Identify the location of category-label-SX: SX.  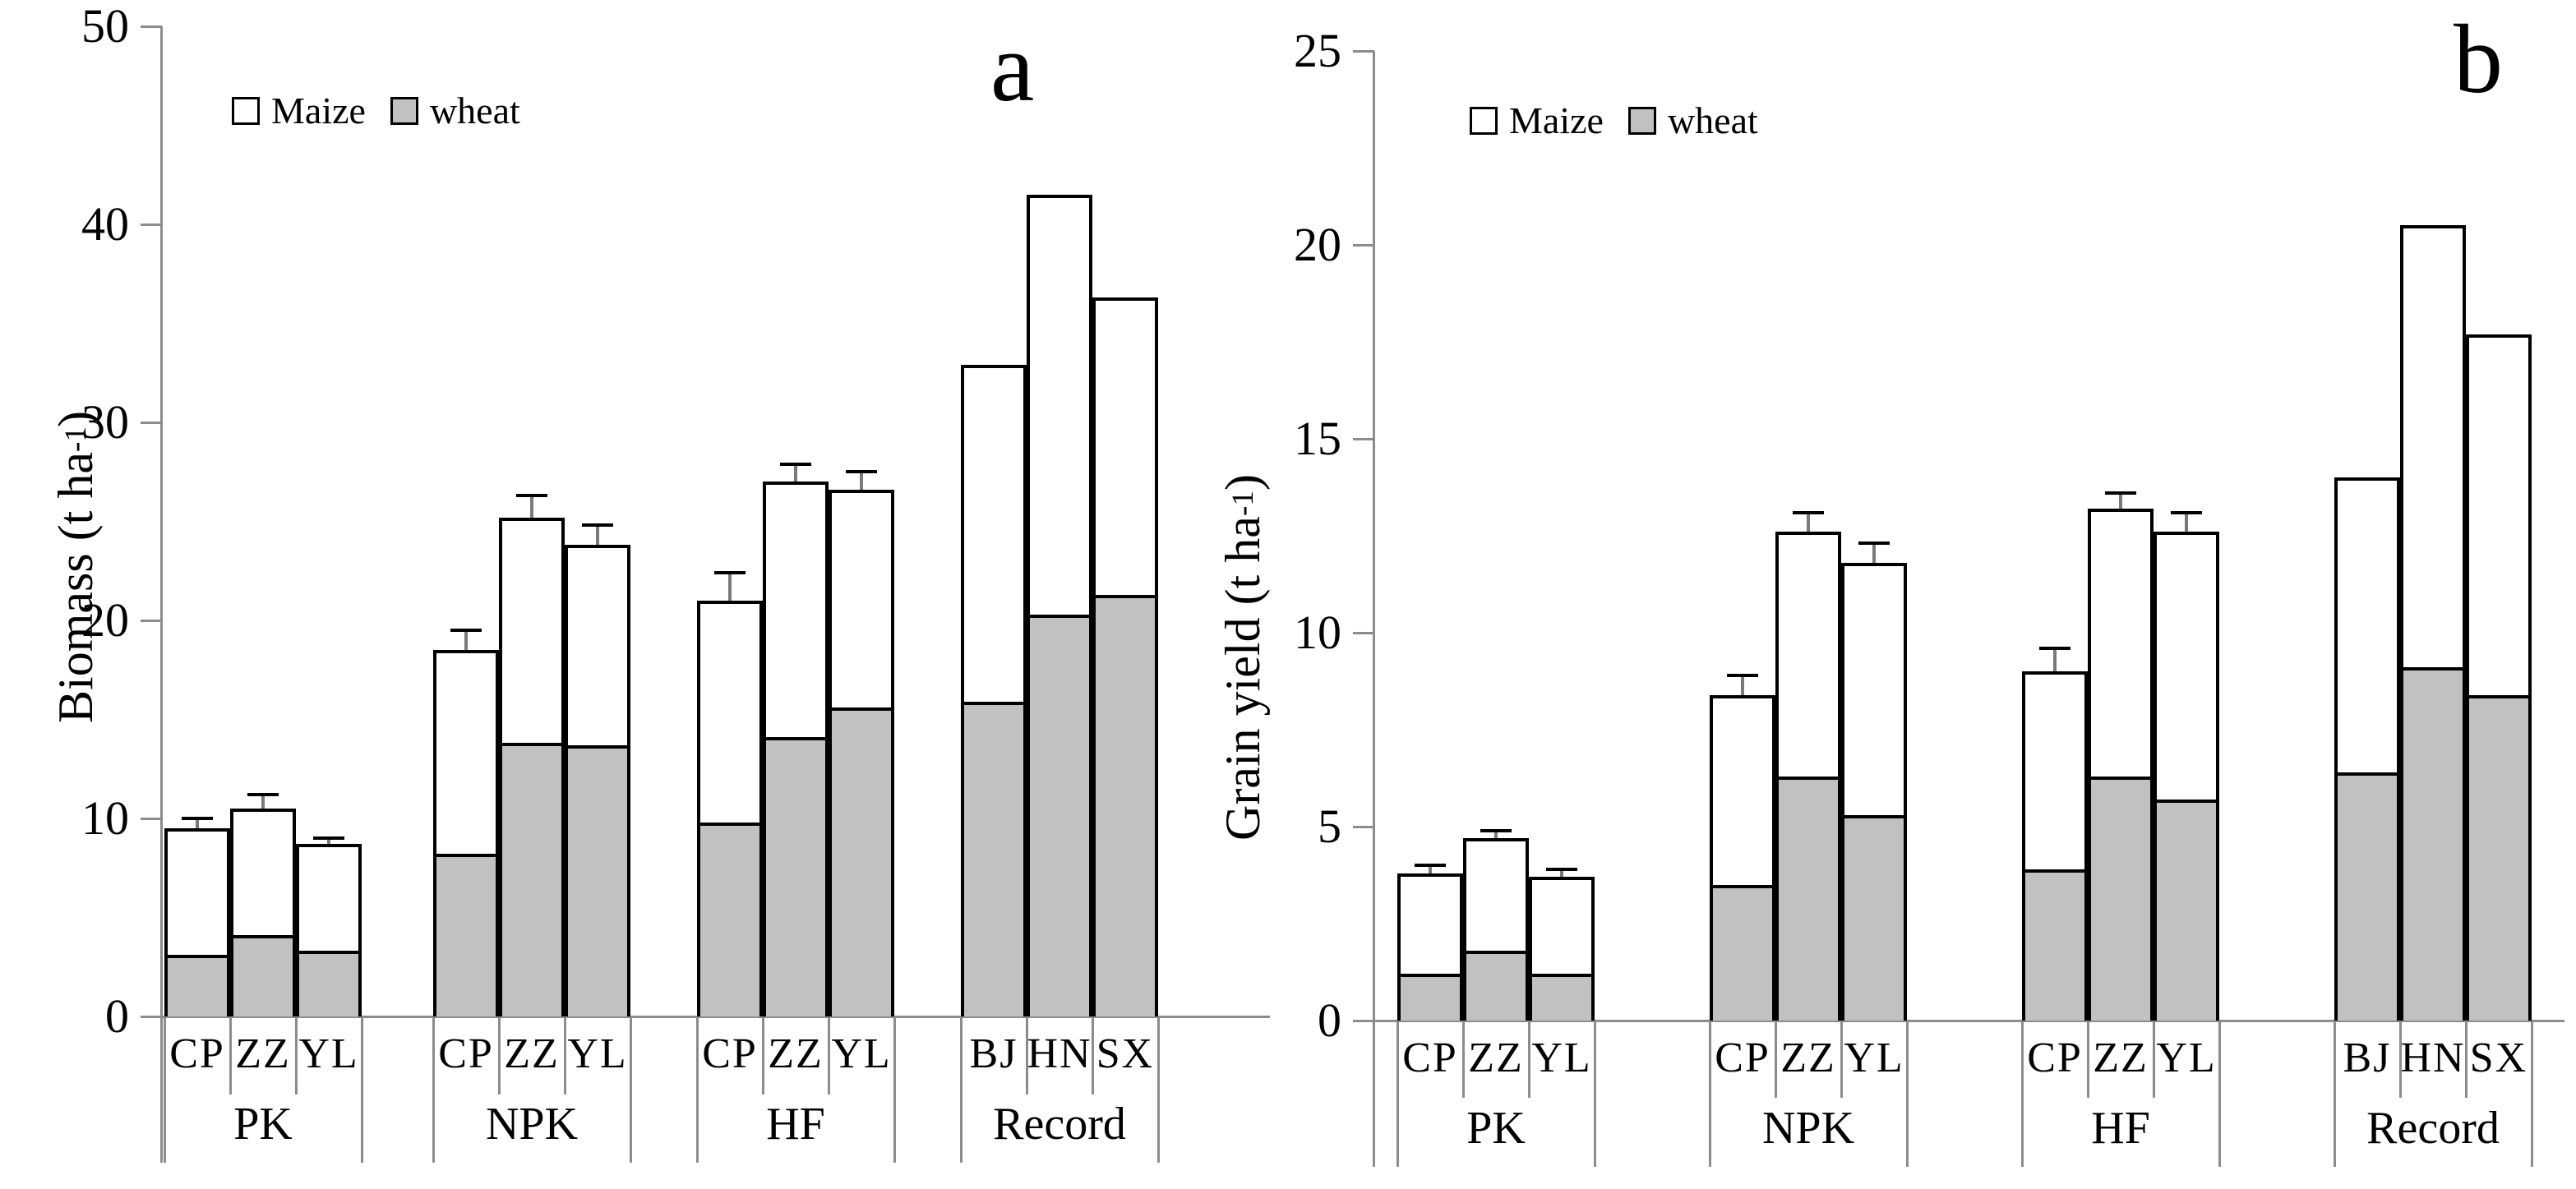
(1125, 1054).